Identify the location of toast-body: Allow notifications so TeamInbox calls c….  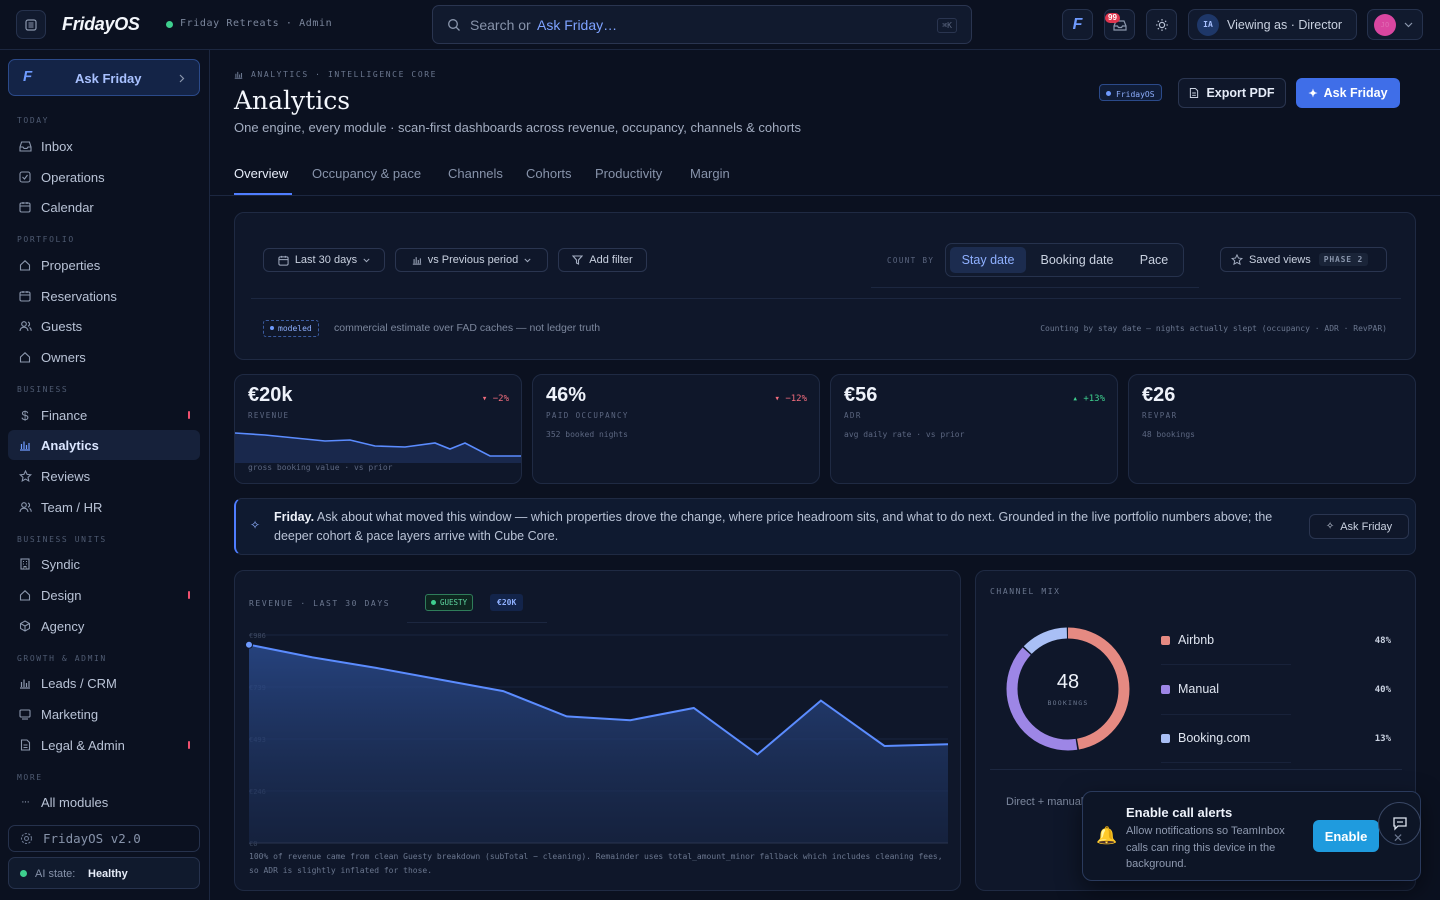
(1205, 847).